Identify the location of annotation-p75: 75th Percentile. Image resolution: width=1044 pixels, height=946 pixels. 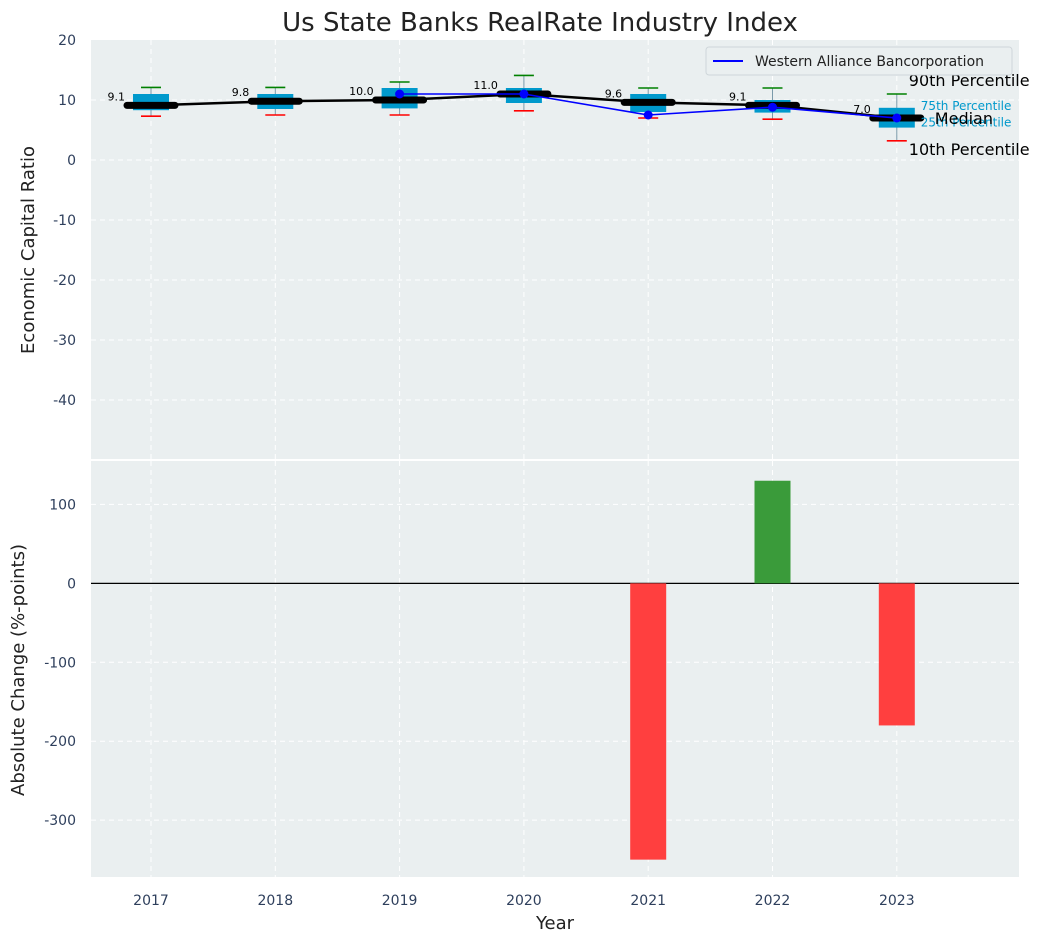
(966, 106).